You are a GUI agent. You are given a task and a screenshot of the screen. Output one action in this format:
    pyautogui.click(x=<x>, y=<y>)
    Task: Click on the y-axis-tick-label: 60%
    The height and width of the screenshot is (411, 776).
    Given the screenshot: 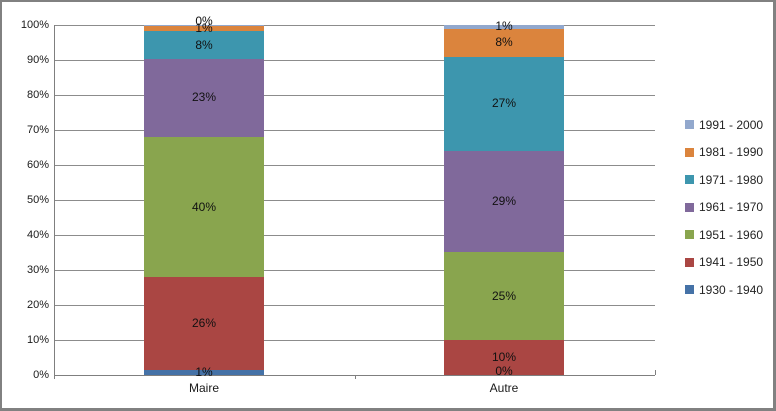 What is the action you would take?
    pyautogui.click(x=37, y=165)
    